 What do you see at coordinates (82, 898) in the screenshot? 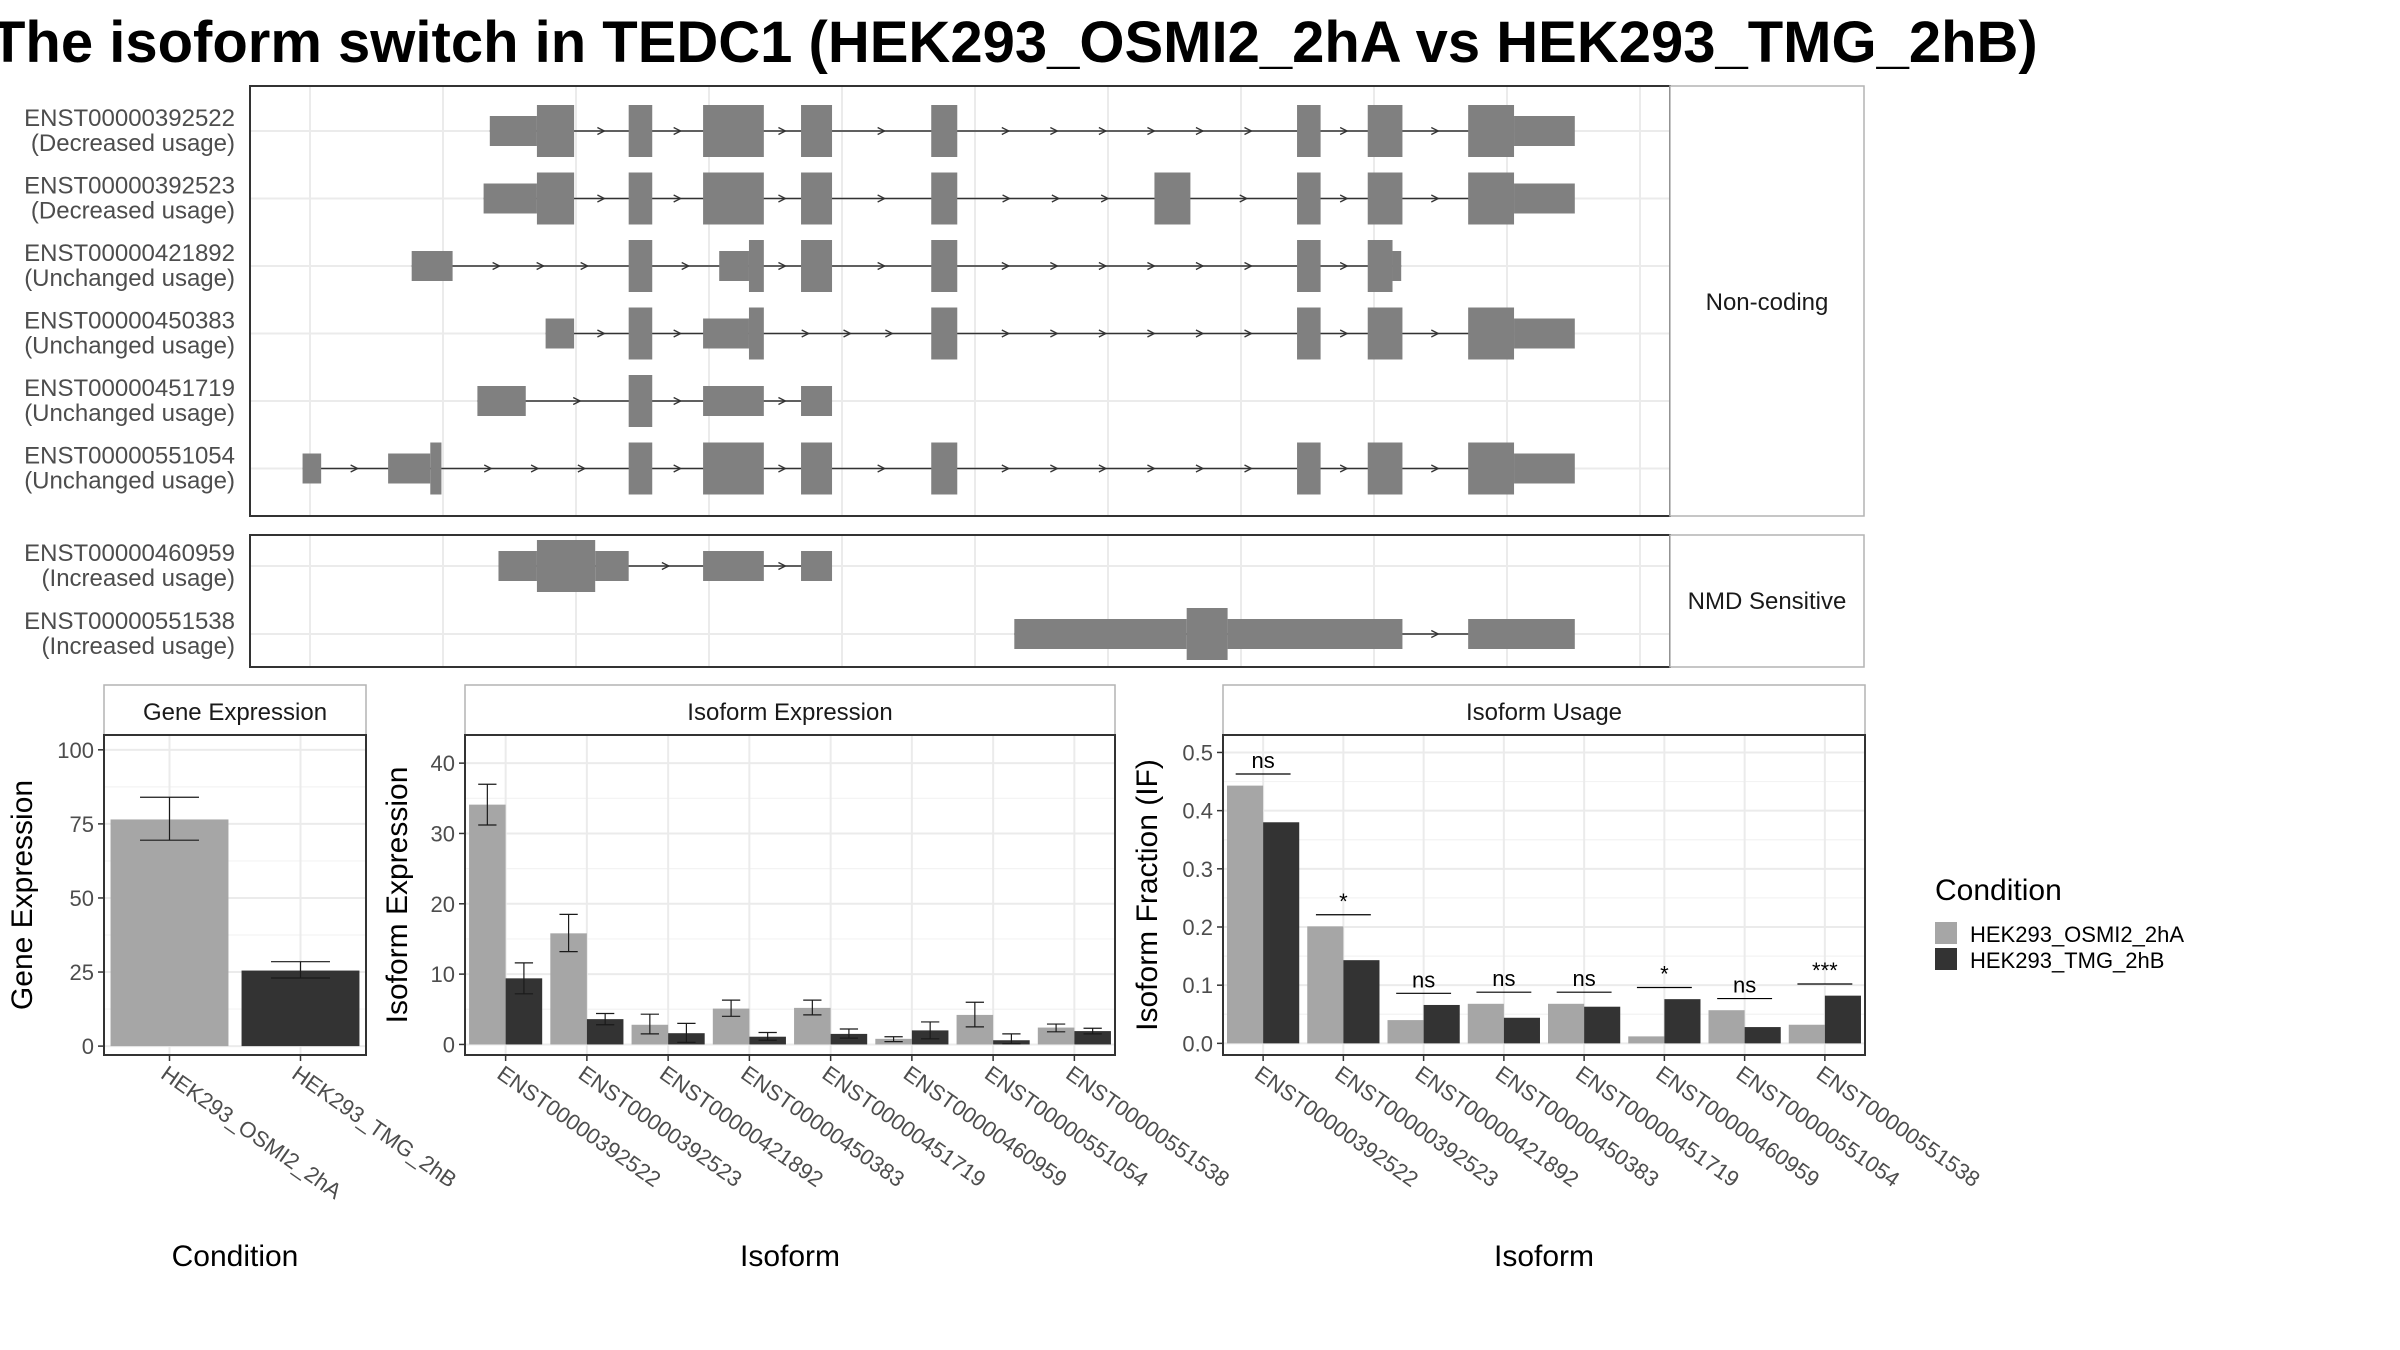
I see `gene-y-tick-label: 50` at bounding box center [82, 898].